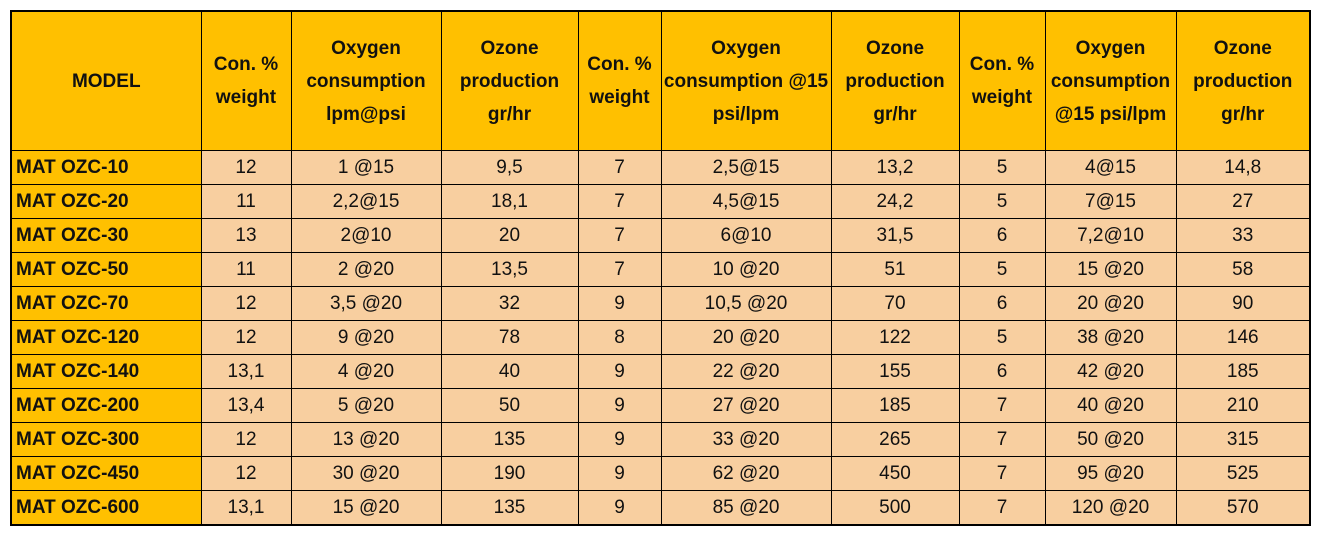 This screenshot has width=1317, height=537. Describe the element at coordinates (895, 235) in the screenshot. I see `data-cell: 31,5` at that location.